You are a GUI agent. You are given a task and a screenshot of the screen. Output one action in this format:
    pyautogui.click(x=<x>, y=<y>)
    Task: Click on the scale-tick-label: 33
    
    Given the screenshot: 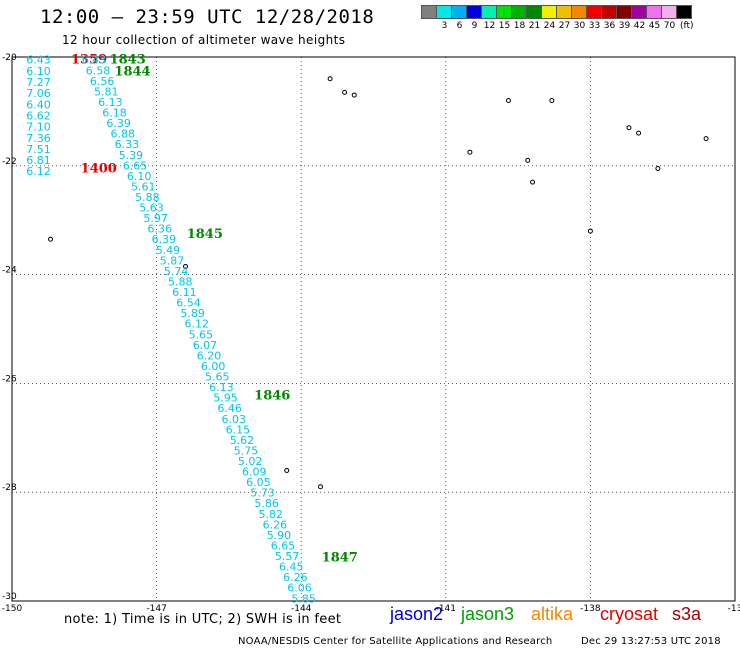 What is the action you would take?
    pyautogui.click(x=594, y=26)
    